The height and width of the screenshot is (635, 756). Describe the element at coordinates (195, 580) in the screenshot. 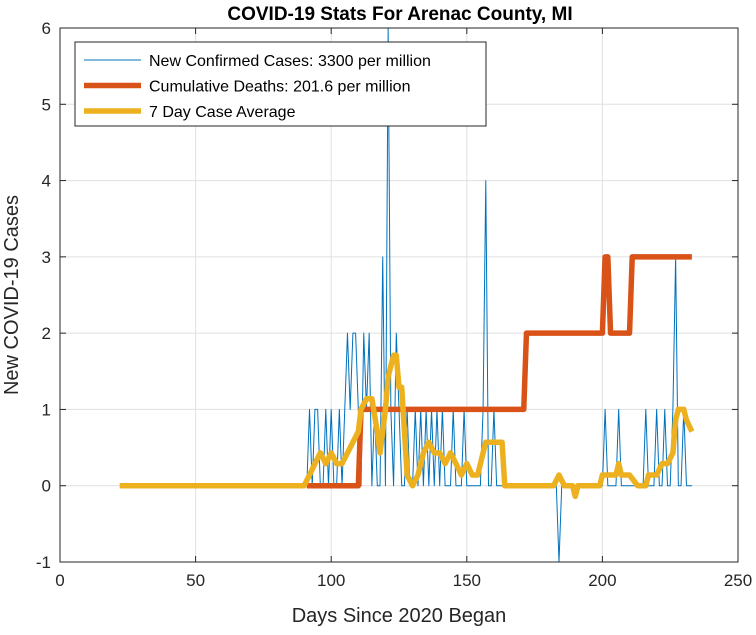

I see `x-tick-label: 50` at that location.